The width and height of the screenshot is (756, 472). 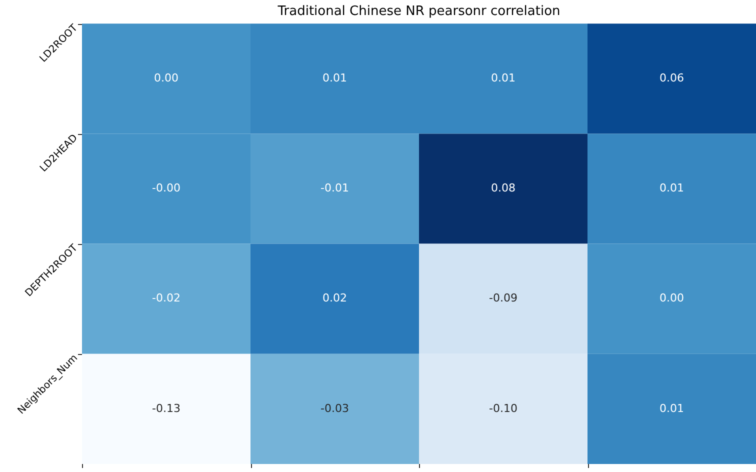 What do you see at coordinates (166, 408) in the screenshot?
I see `data-label: -0.13` at bounding box center [166, 408].